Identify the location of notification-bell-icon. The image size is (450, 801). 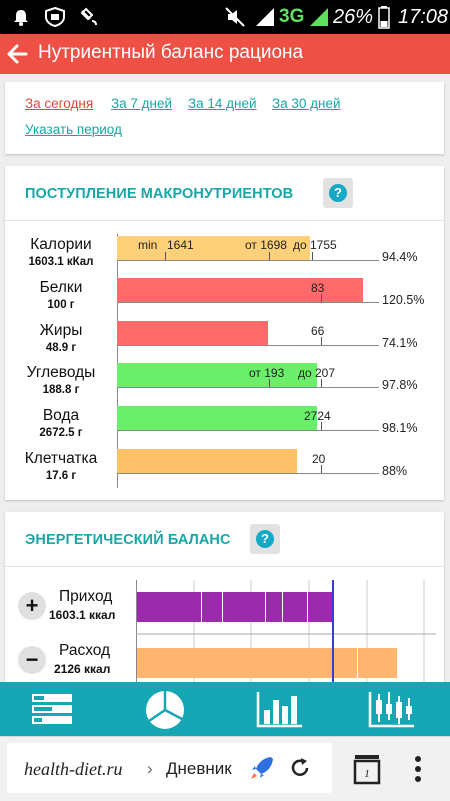
(21, 18).